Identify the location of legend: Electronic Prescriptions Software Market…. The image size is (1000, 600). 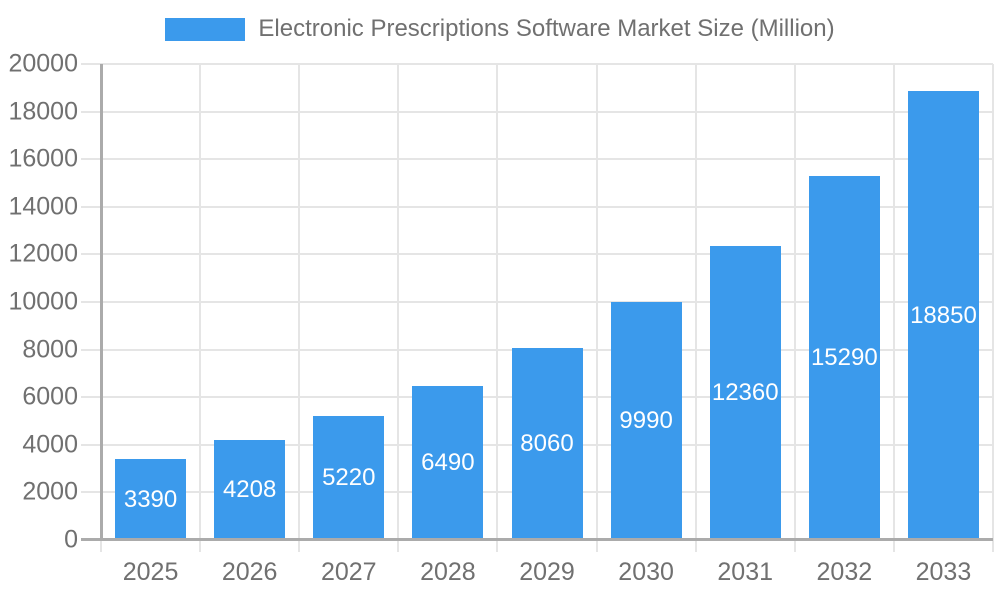
(500, 29).